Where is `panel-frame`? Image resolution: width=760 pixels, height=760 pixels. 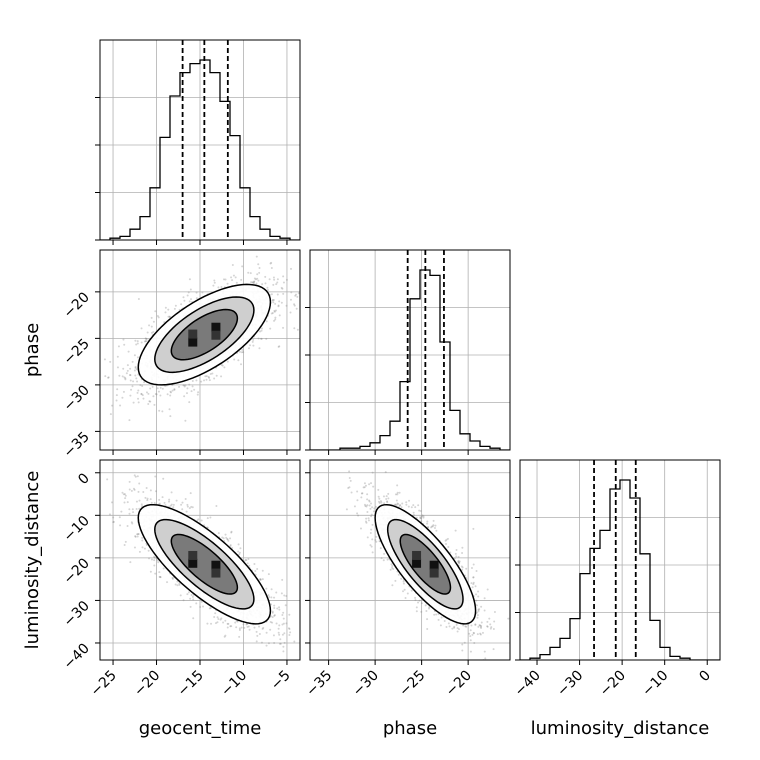 panel-frame is located at coordinates (410, 350).